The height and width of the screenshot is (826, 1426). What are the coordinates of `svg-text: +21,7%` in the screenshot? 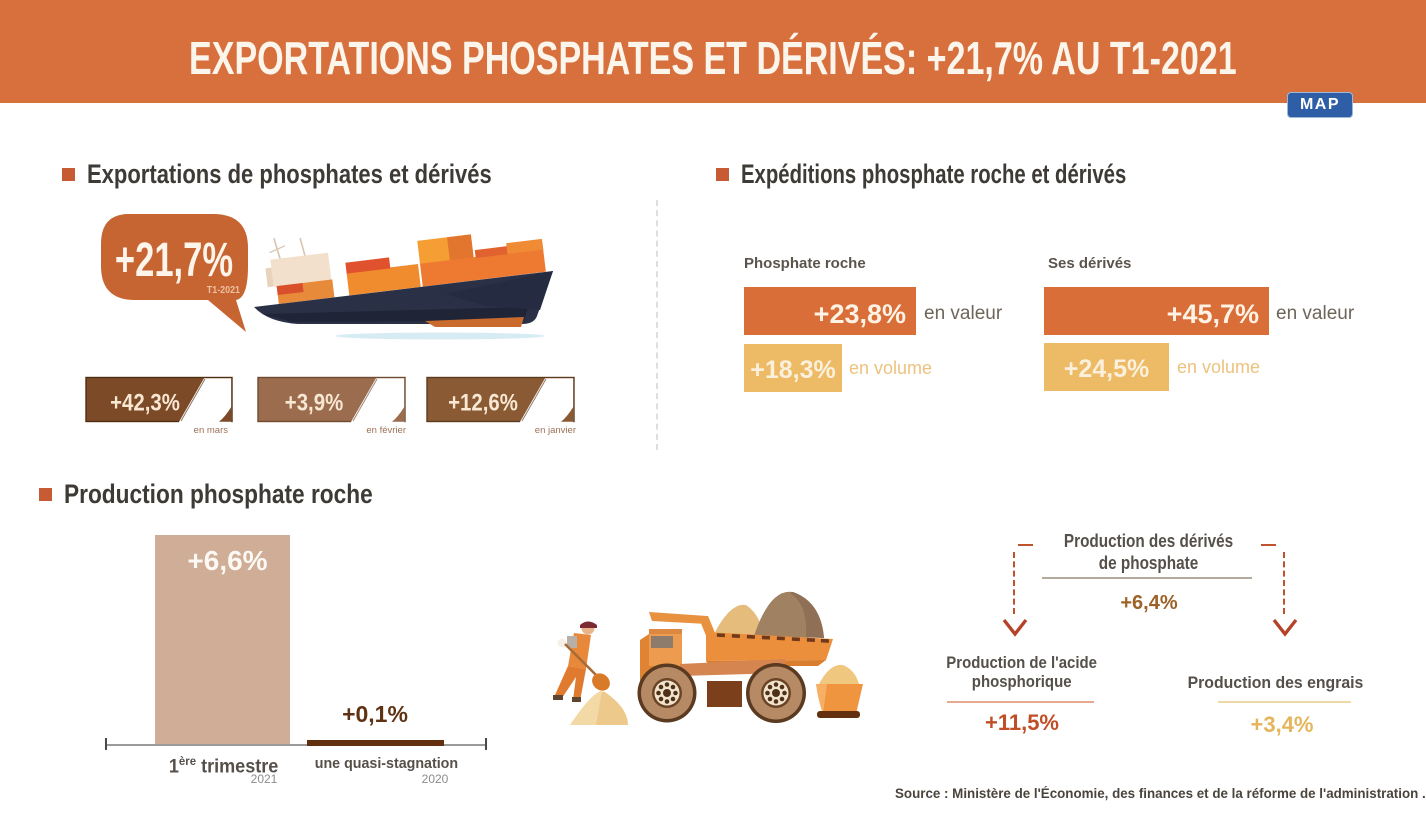 It's located at (174, 259).